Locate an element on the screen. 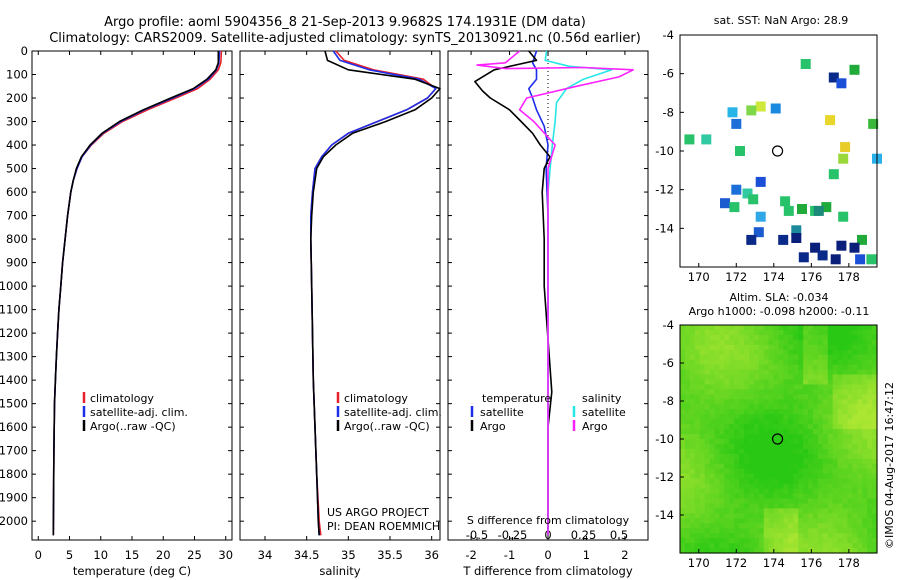 The image size is (900, 580). depth-tick-label: 1800 is located at coordinates (14, 474).